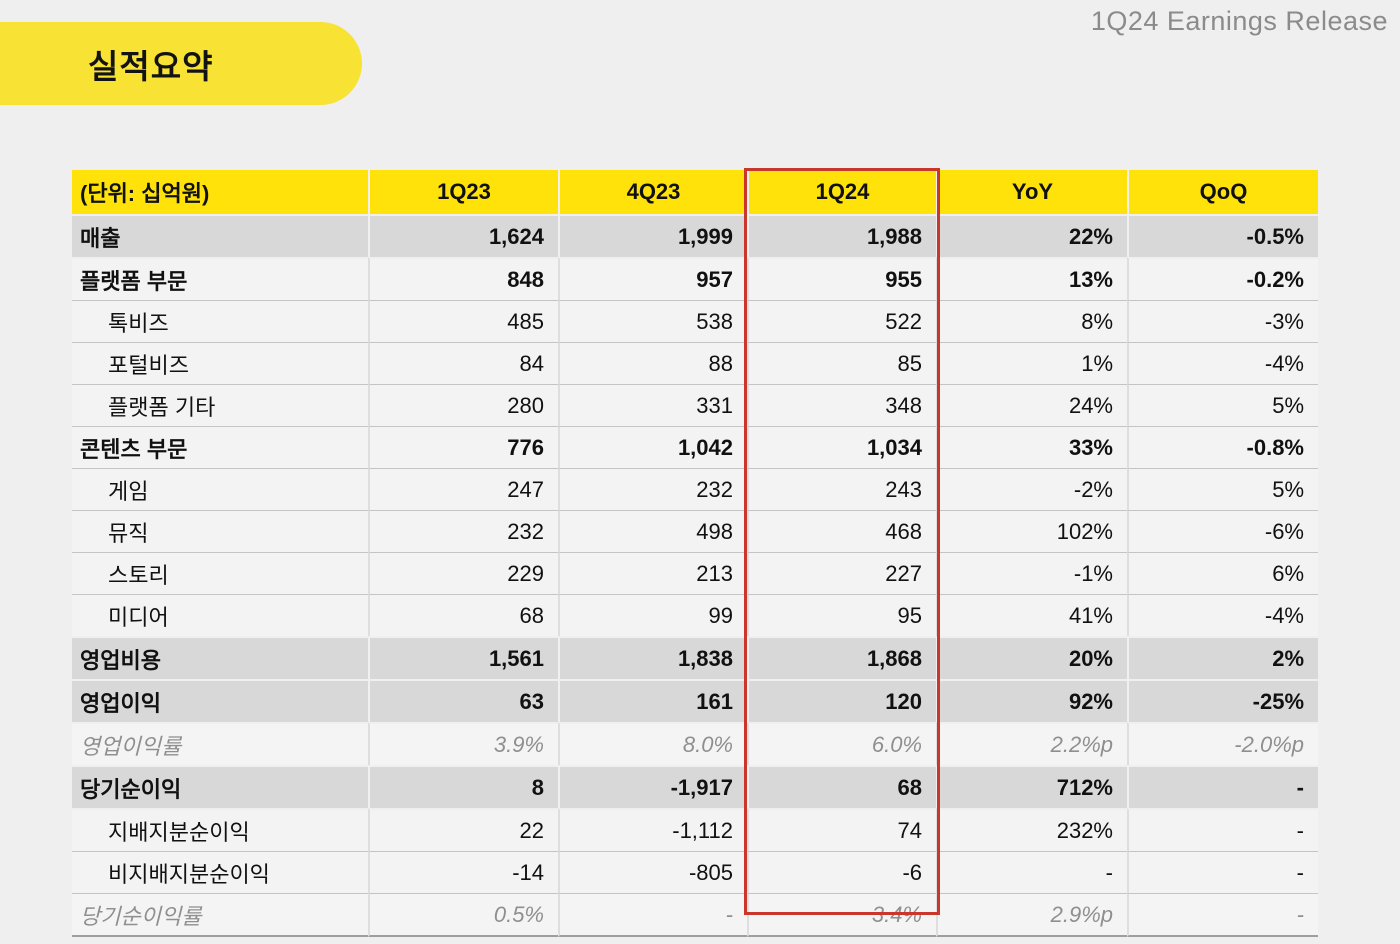 The image size is (1400, 944). Describe the element at coordinates (1031, 321) in the screenshot. I see `cell-value: 8%` at that location.